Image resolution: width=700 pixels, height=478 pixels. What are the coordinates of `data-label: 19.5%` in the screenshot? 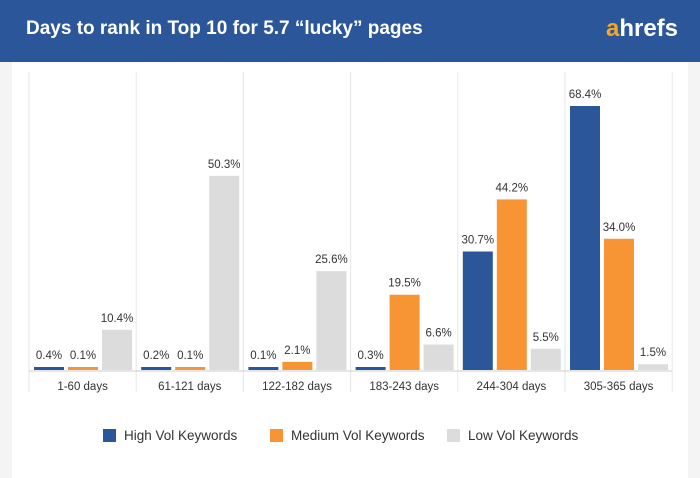 It's located at (404, 284).